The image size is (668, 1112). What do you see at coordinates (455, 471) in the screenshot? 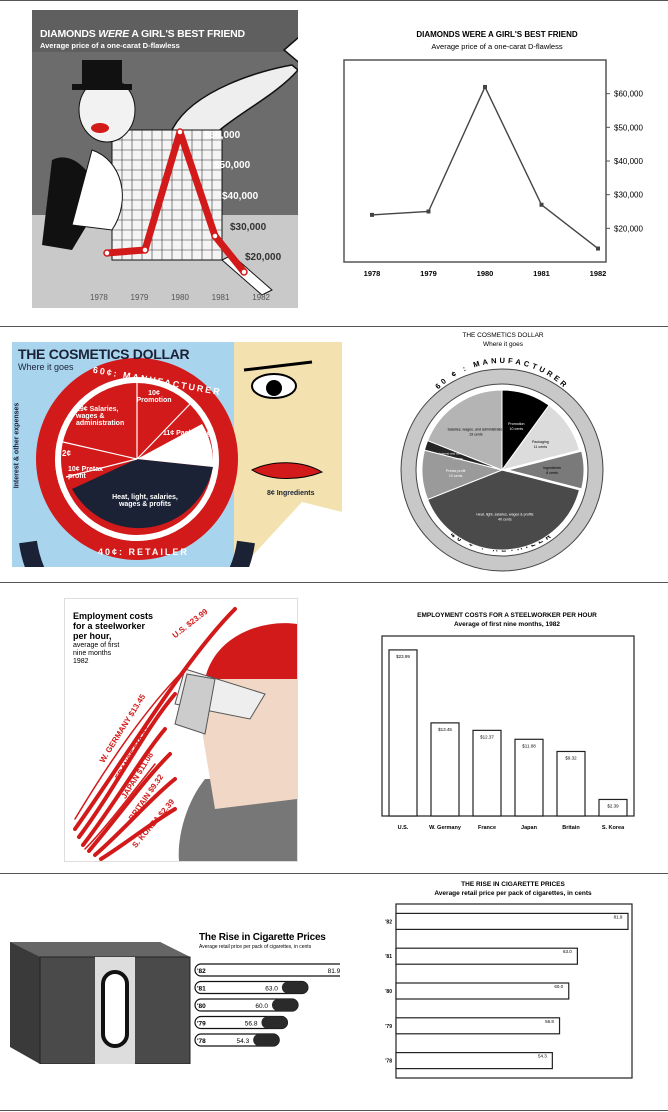
I see `cosmetics-slice-label: Pretax profit` at bounding box center [455, 471].